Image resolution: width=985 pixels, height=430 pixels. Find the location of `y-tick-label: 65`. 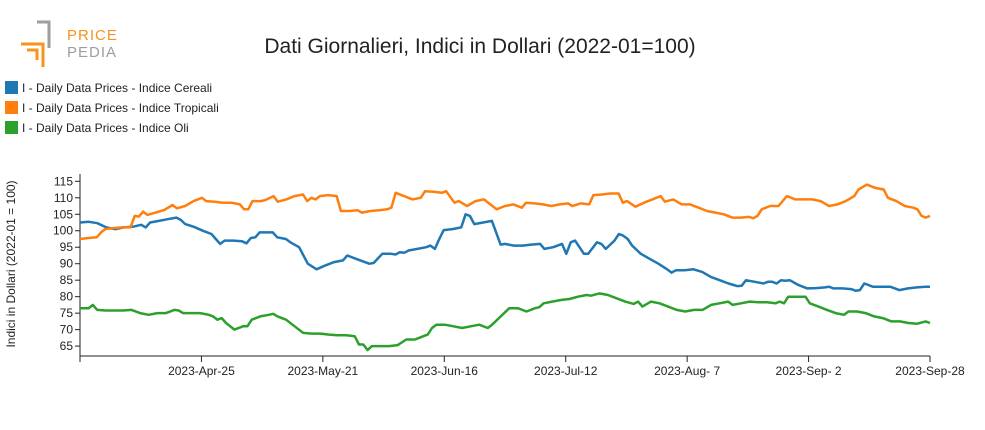

y-tick-label: 65 is located at coordinates (67, 346).